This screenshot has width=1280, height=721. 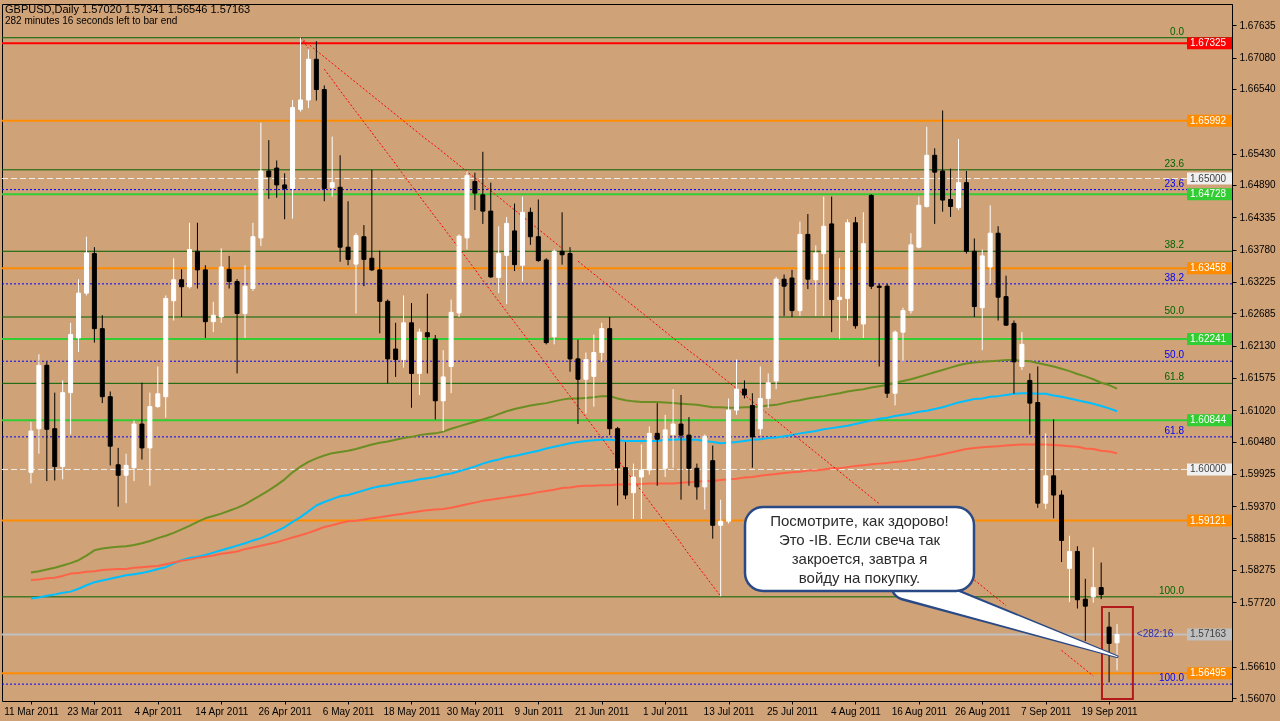 What do you see at coordinates (983, 711) in the screenshot?
I see `x-tick-label: 26 Aug 2011` at bounding box center [983, 711].